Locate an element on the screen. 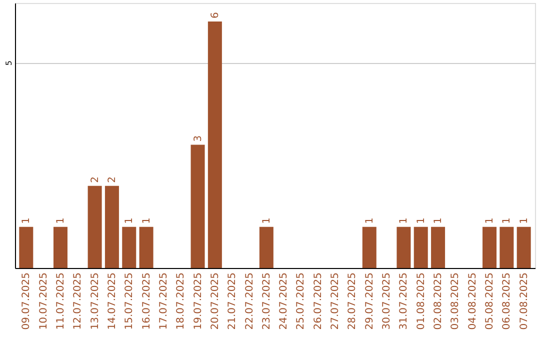 The width and height of the screenshot is (540, 340). x-tick-label: 06.08.2025 is located at coordinates (507, 301).